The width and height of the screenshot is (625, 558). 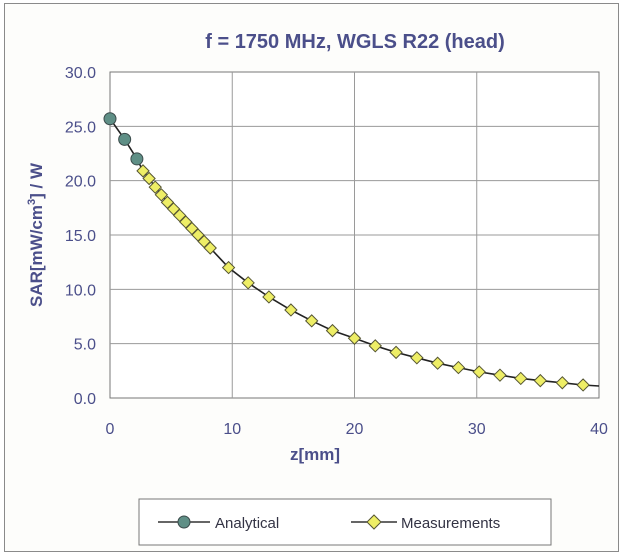 I want to click on x-tick-label: 10, so click(x=232, y=429).